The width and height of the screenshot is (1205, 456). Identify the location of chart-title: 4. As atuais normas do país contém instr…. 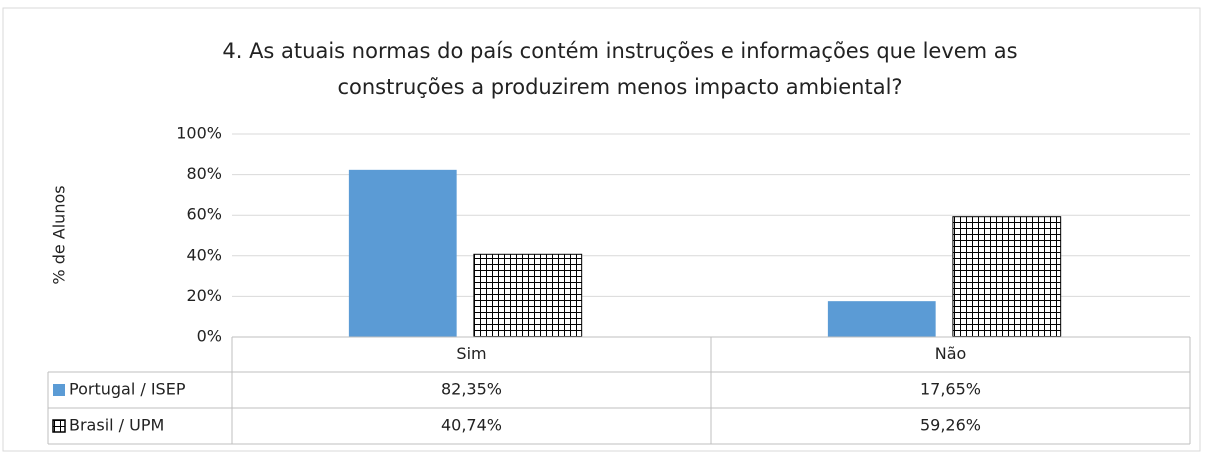
(619, 51).